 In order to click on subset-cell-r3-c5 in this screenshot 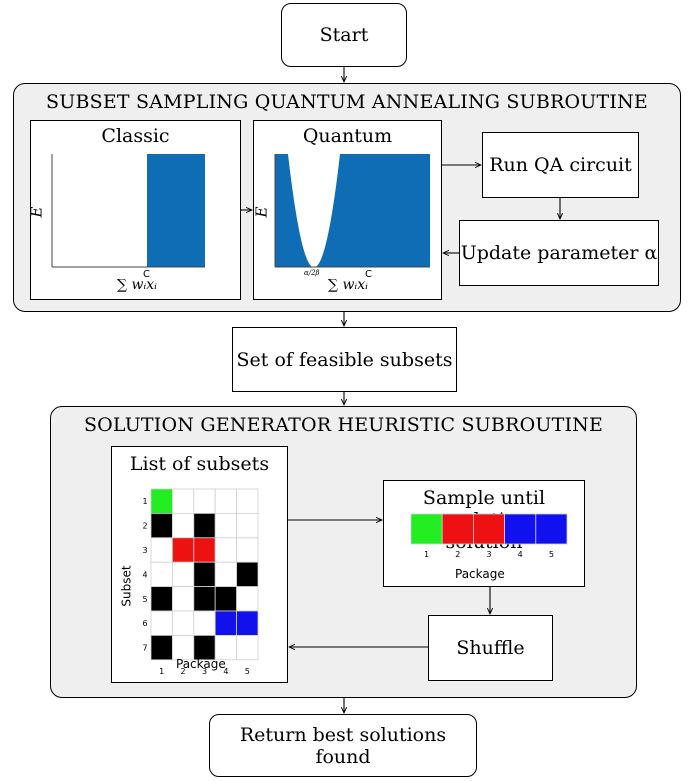, I will do `click(247, 550)`.